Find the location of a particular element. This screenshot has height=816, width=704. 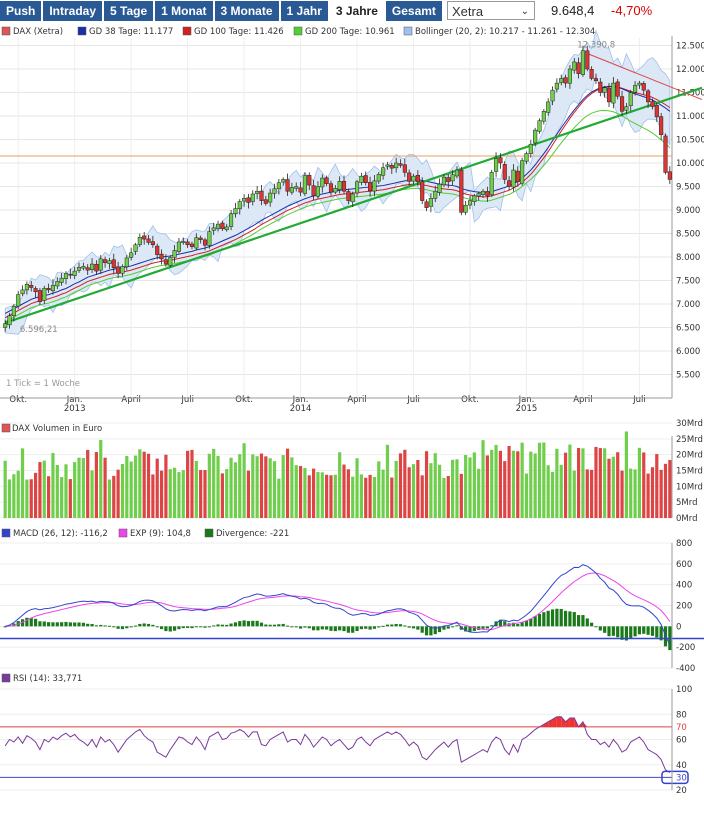

divergence-bars is located at coordinates (337, 629).